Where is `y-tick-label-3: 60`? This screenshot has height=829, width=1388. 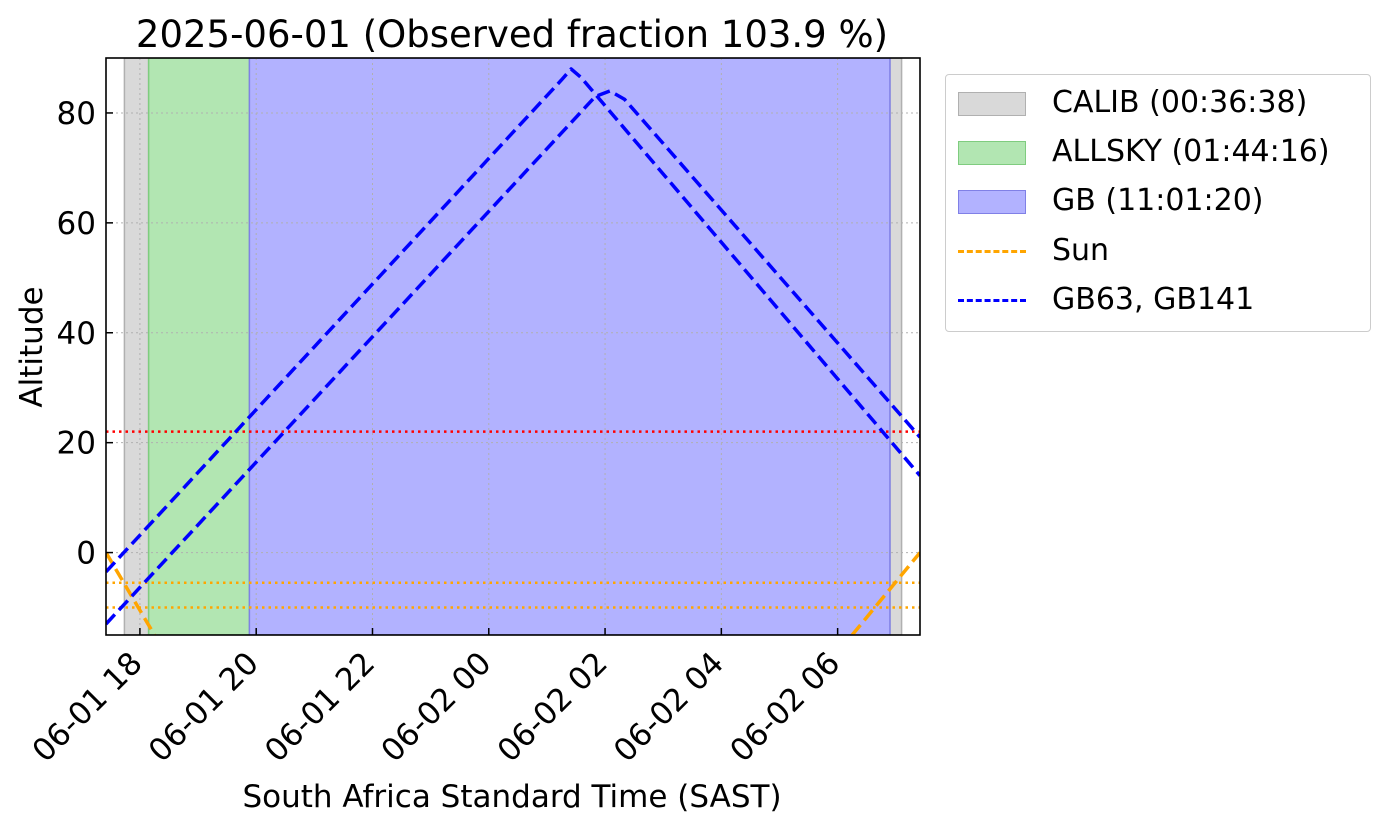
y-tick-label-3: 60 is located at coordinates (76, 224).